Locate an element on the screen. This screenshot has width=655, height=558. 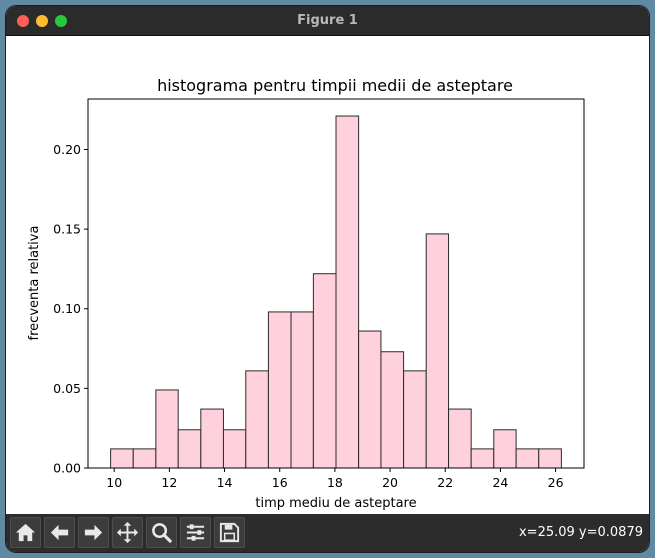
x-axis-label: timp mediu de asteptare is located at coordinates (335, 503).